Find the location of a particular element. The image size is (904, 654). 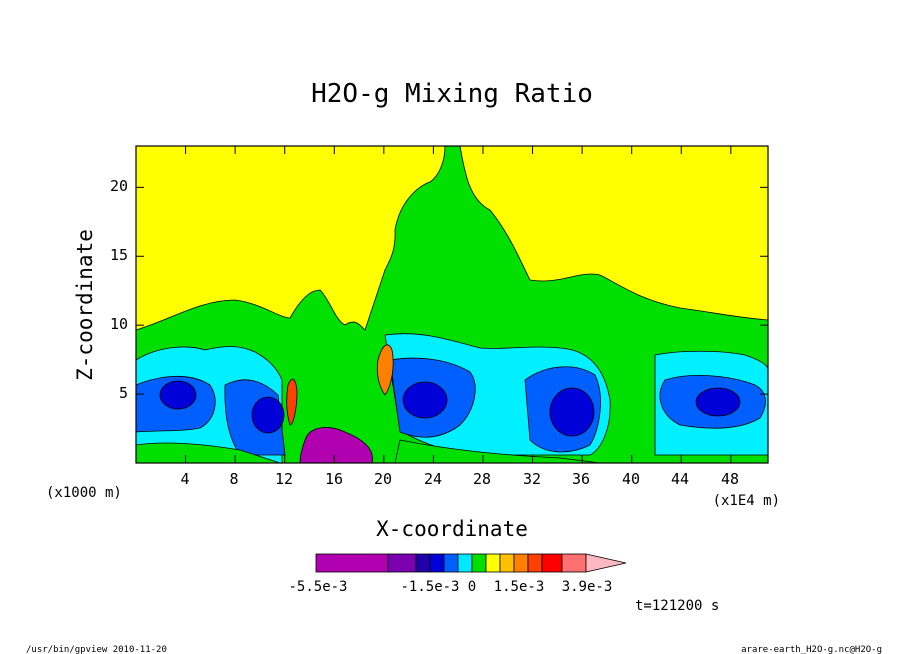

field-green-bottom is located at coordinates (368, 451).